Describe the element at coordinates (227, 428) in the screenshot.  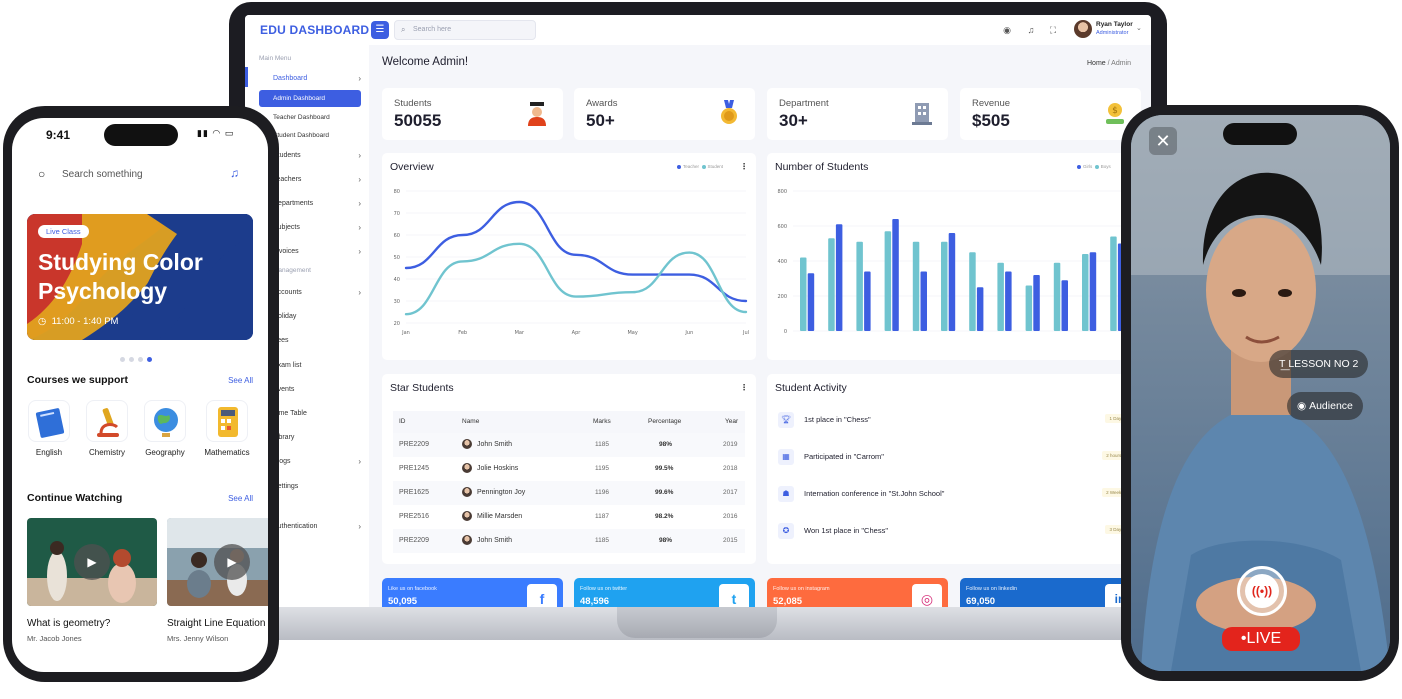
I see `course-mathematics: Mathematics` at that location.